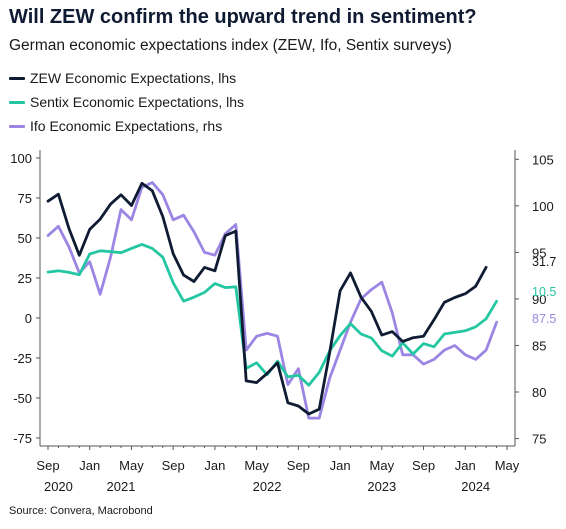 This screenshot has width=566, height=529. I want to click on legend-label-ifo: Ifo Economic Expectations, rhs, so click(126, 126).